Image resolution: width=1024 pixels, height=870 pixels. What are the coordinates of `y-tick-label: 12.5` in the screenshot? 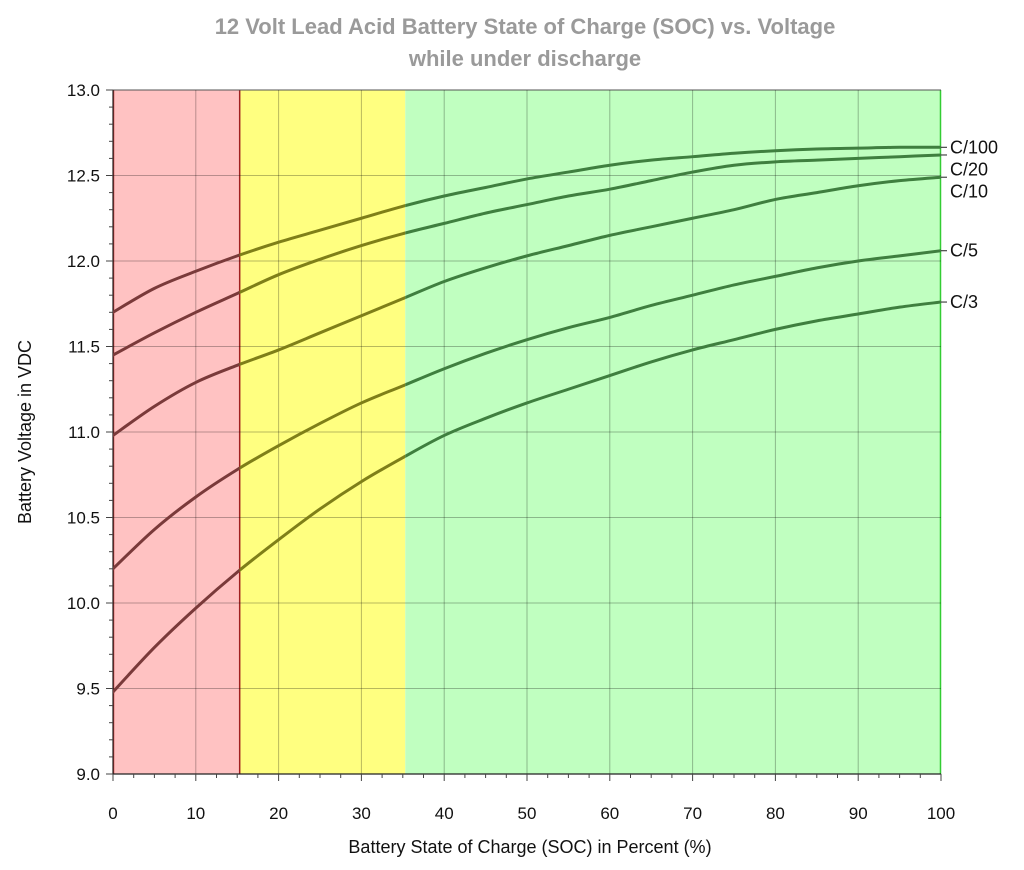 It's located at (83, 176).